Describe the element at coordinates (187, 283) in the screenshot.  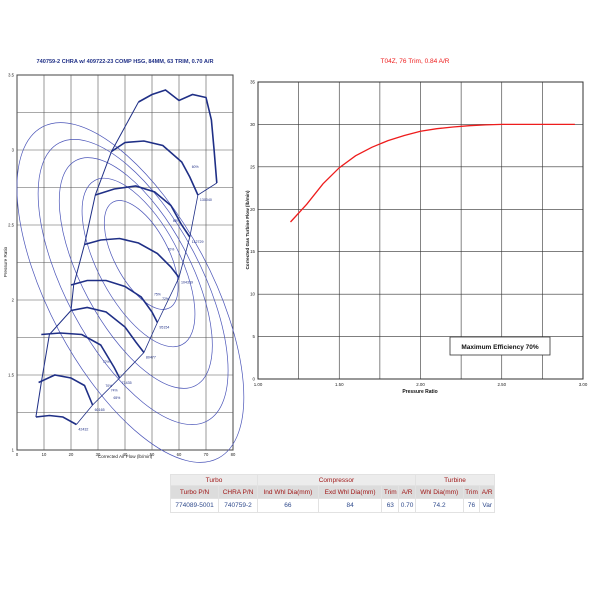
I see `speed-line-label: 104339` at that location.